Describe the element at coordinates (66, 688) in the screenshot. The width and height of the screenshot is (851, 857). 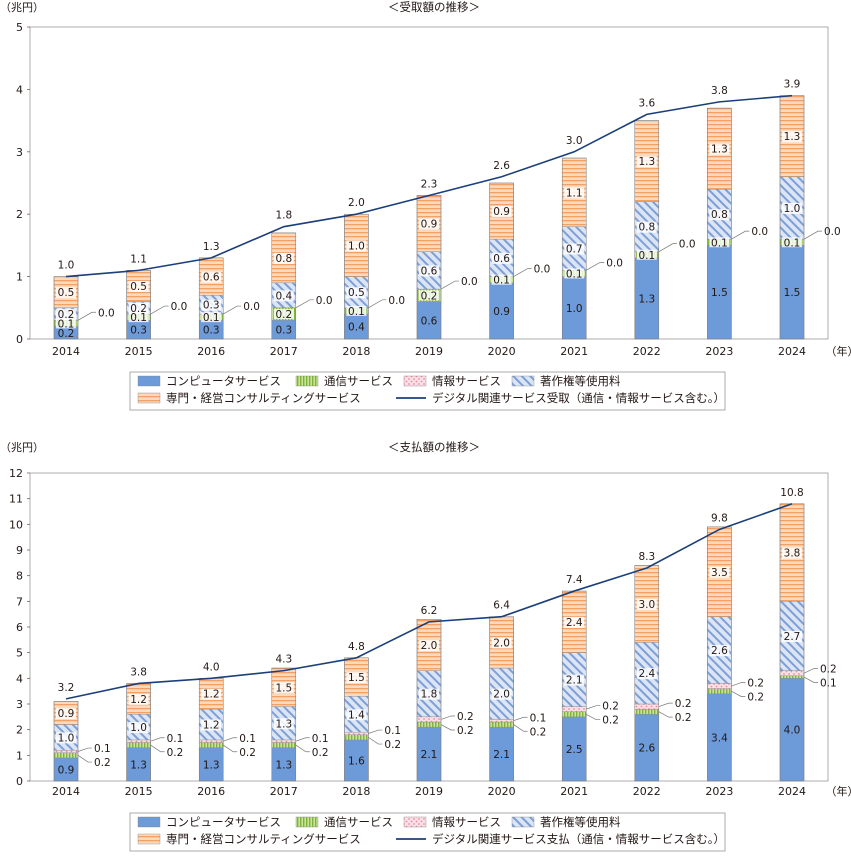
I see `line-data-label: 3.2` at that location.